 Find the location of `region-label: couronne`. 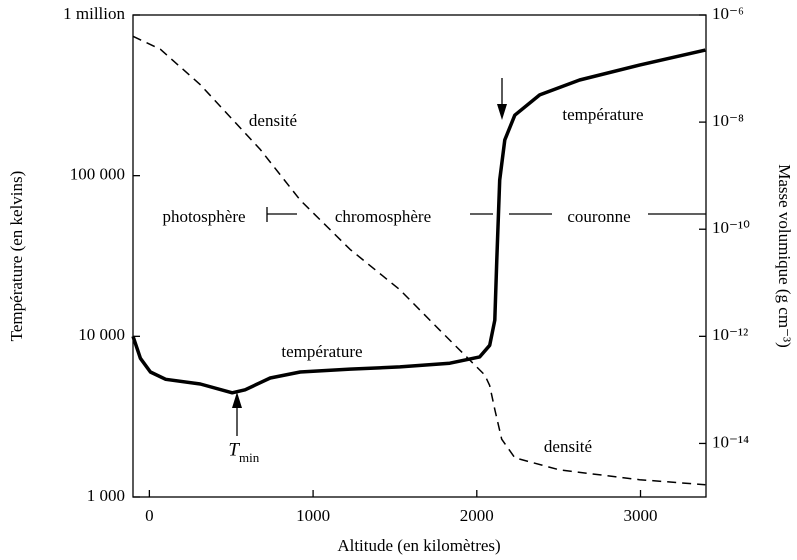

region-label: couronne is located at coordinates (598, 216).